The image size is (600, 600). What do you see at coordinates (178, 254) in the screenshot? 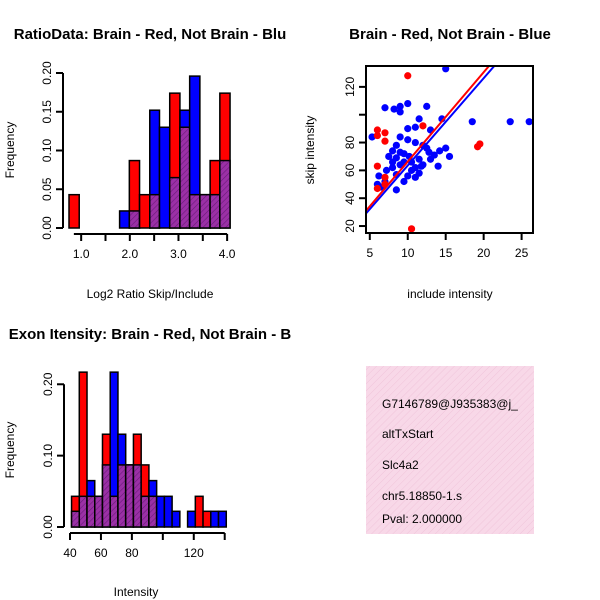
I see `x-tick-label: 3.0` at bounding box center [178, 254].